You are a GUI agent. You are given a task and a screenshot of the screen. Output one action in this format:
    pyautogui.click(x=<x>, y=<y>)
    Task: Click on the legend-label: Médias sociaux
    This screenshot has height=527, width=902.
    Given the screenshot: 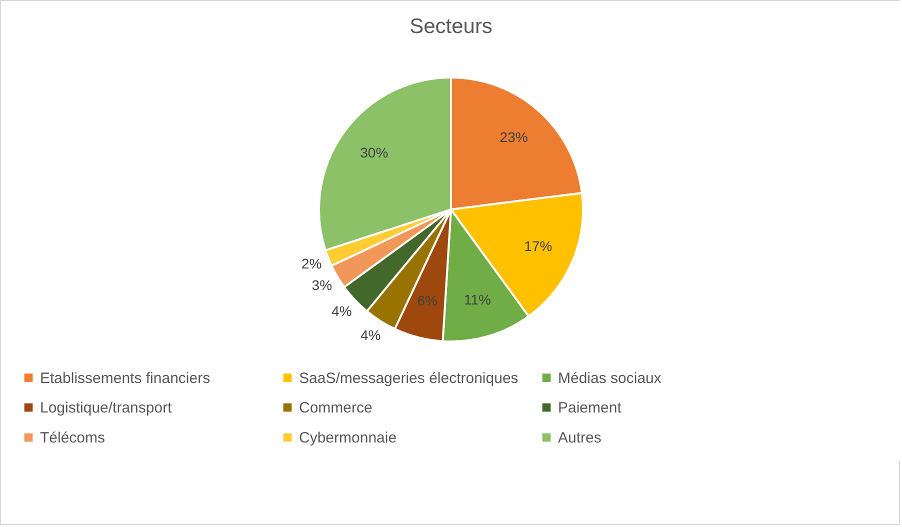 What is the action you would take?
    pyautogui.click(x=610, y=378)
    